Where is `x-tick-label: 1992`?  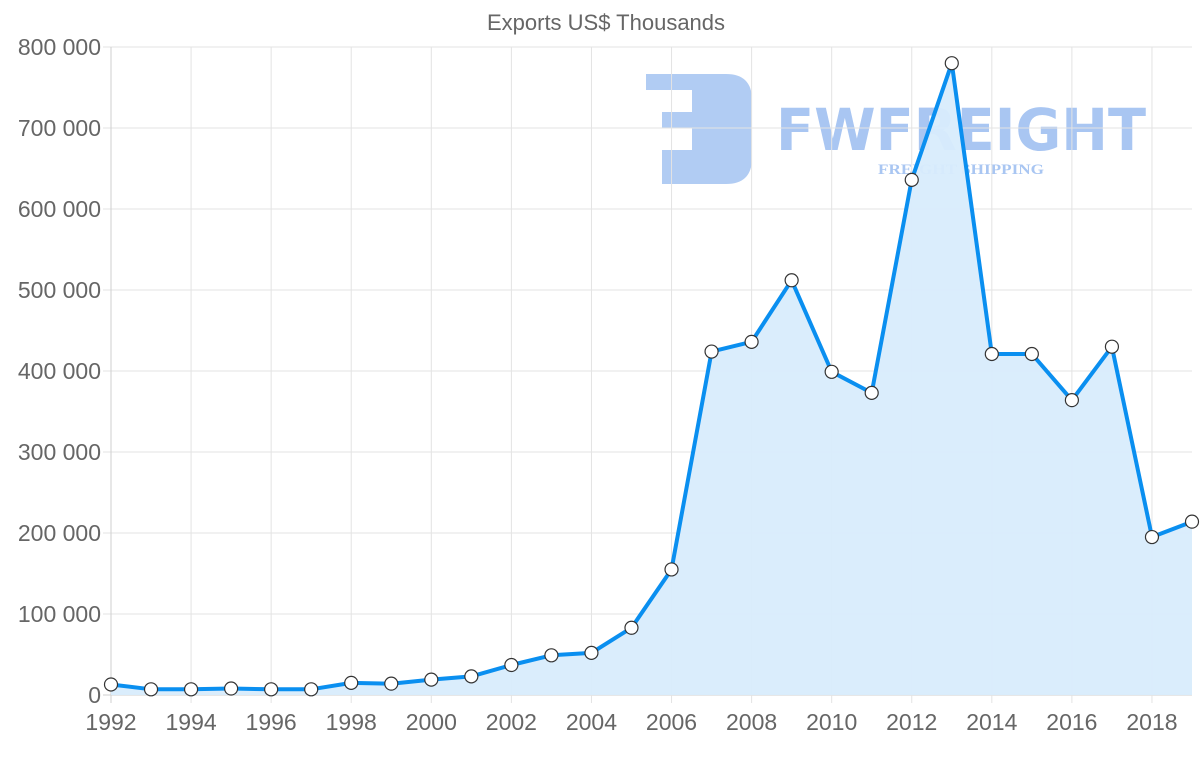
x-tick-label: 1992 is located at coordinates (110, 722).